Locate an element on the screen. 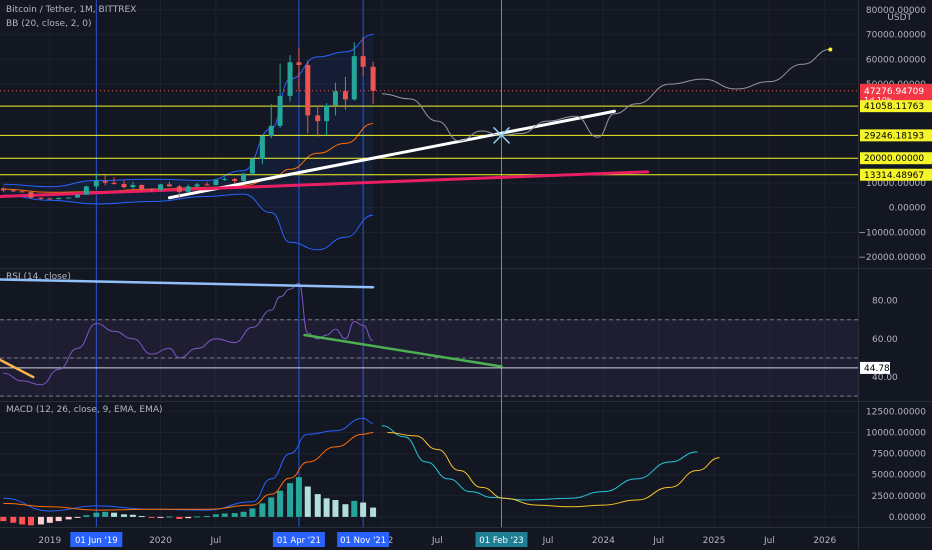  bb-basis-line is located at coordinates (188, 158).